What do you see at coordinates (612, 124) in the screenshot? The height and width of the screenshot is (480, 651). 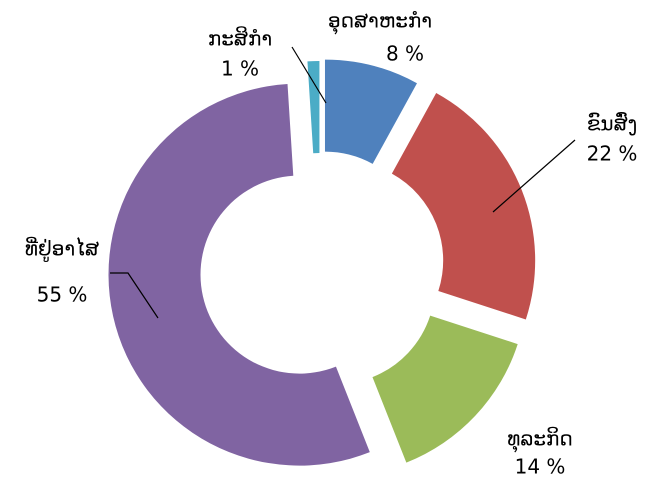 I see `category-label: ຂົນສົ່ງ` at bounding box center [612, 124].